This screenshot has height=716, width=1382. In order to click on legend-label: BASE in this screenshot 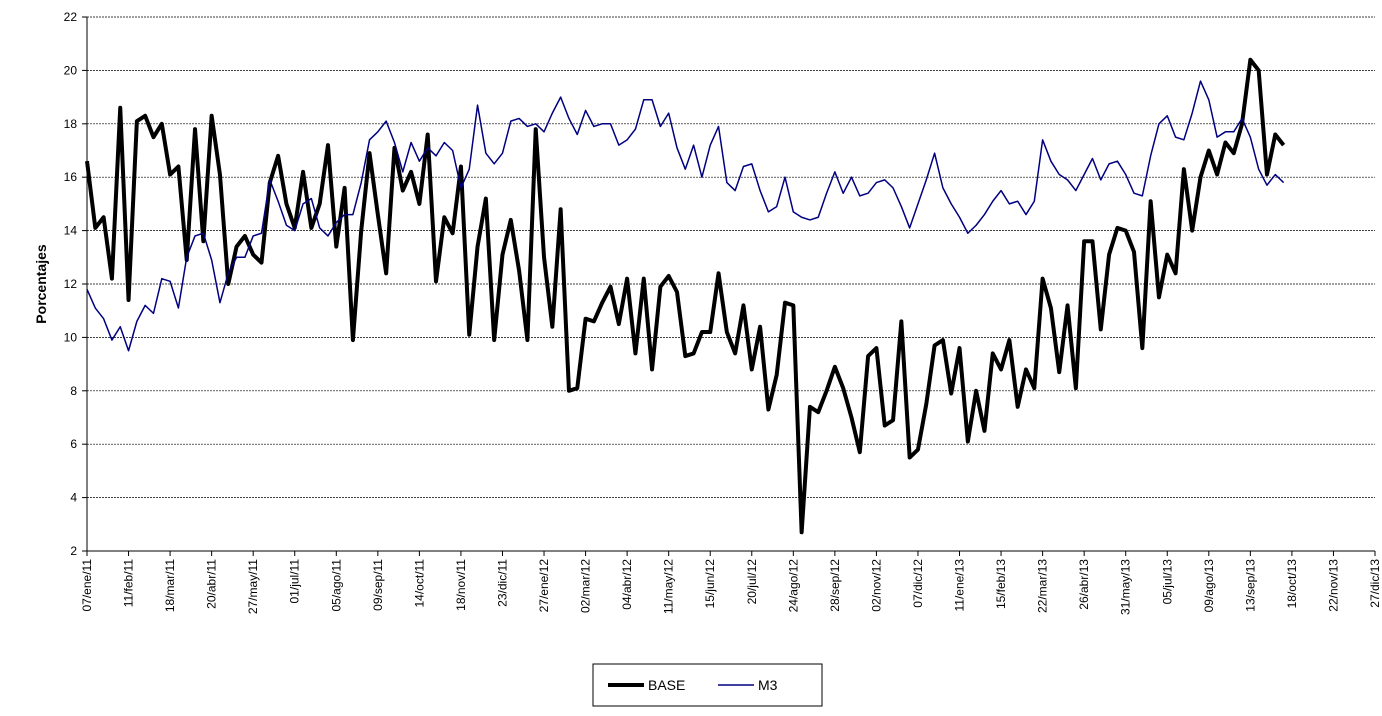, I will do `click(666, 685)`.